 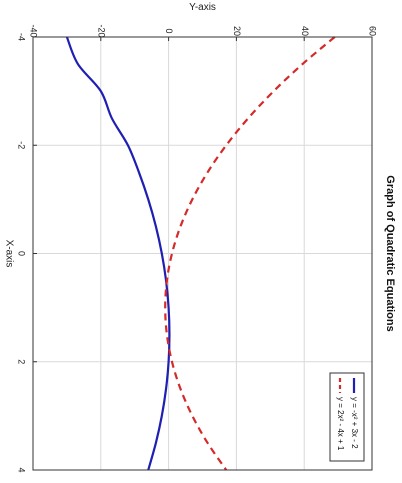 I want to click on x-tick-label-0: -4, so click(x=22, y=37).